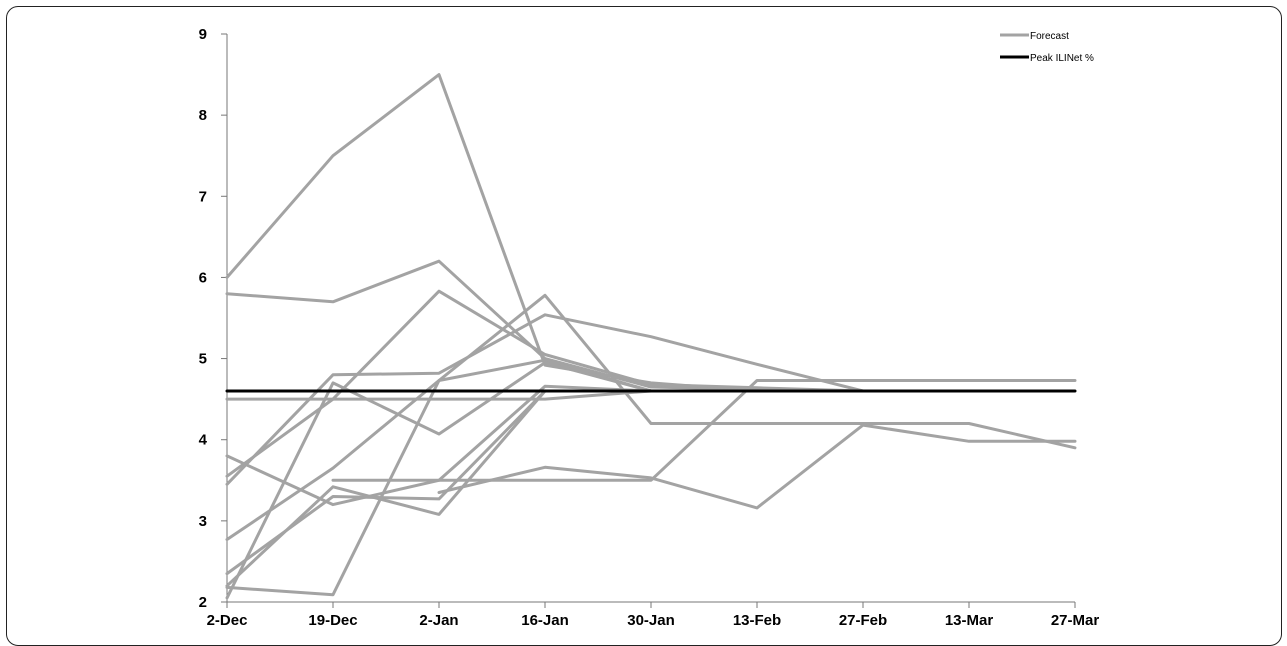  What do you see at coordinates (203, 440) in the screenshot?
I see `y-tick-label: 4` at bounding box center [203, 440].